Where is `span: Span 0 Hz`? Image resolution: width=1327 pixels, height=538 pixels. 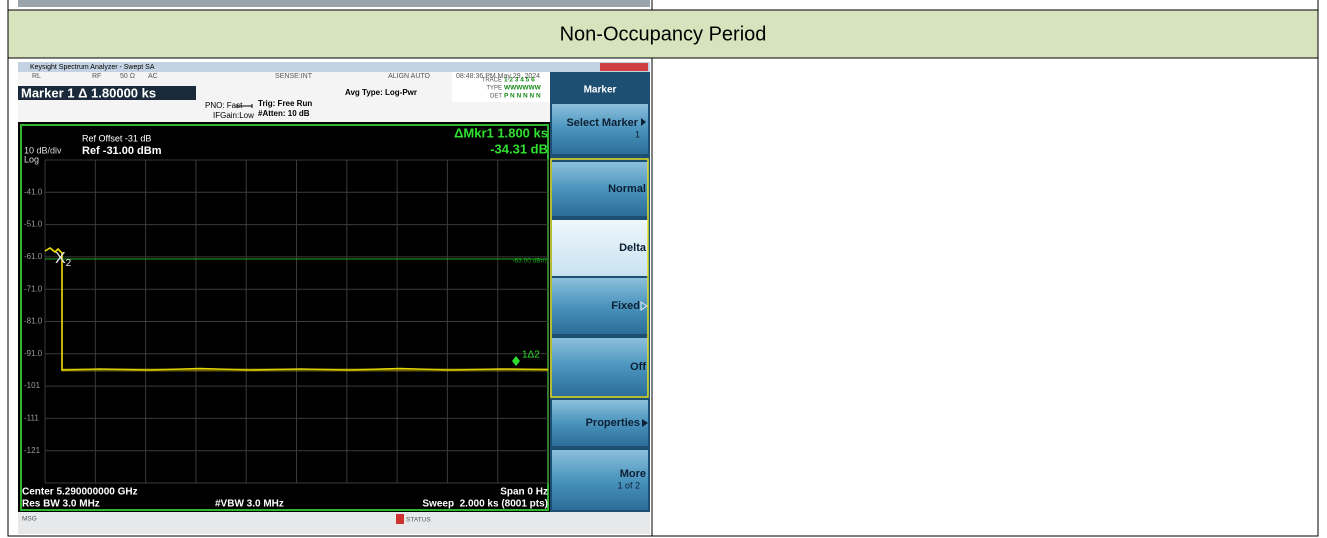
span: Span 0 Hz is located at coordinates (524, 492).